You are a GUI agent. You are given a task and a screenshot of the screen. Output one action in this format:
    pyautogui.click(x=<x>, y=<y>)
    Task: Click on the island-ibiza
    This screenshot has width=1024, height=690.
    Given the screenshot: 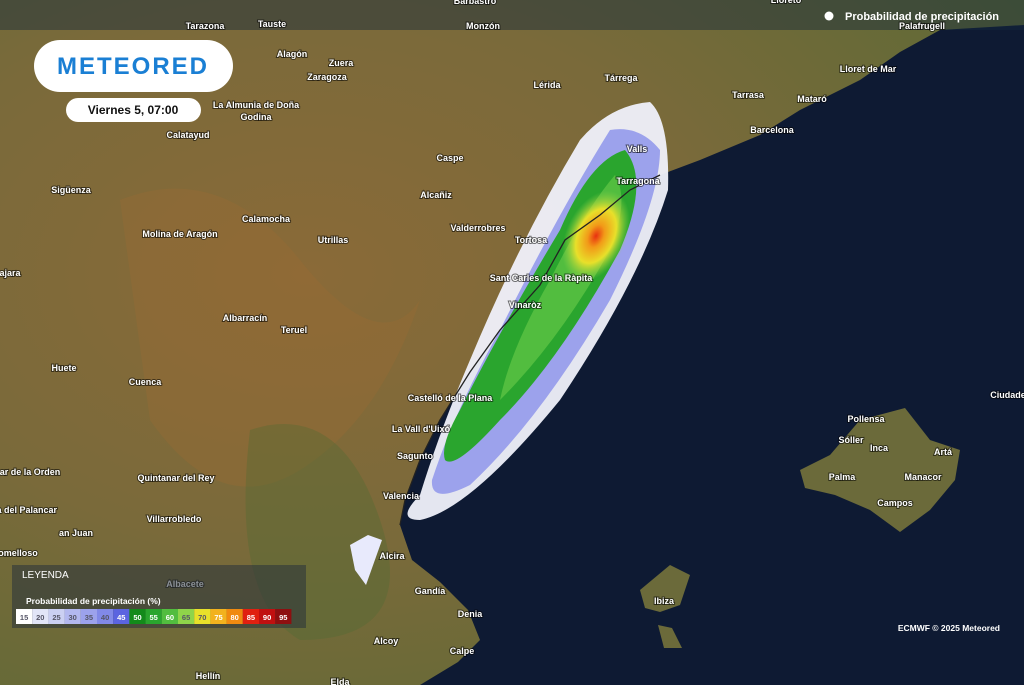 What is the action you would take?
    pyautogui.click(x=665, y=588)
    